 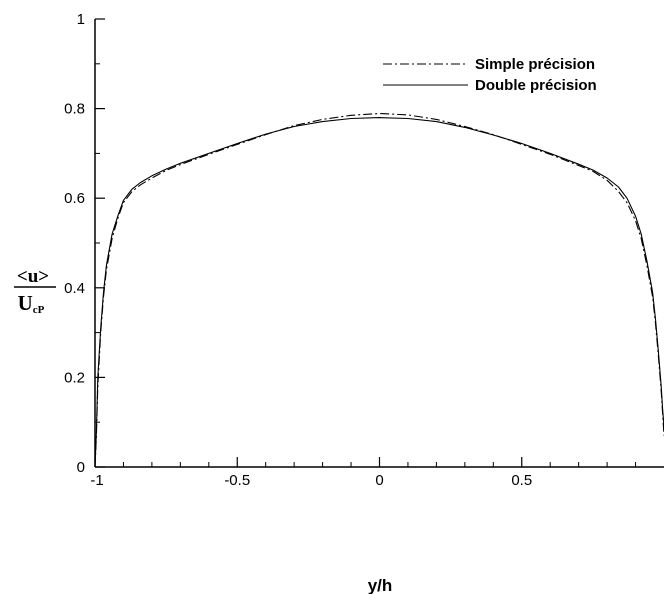 I want to click on legend-label: Simple précision, so click(x=535, y=64).